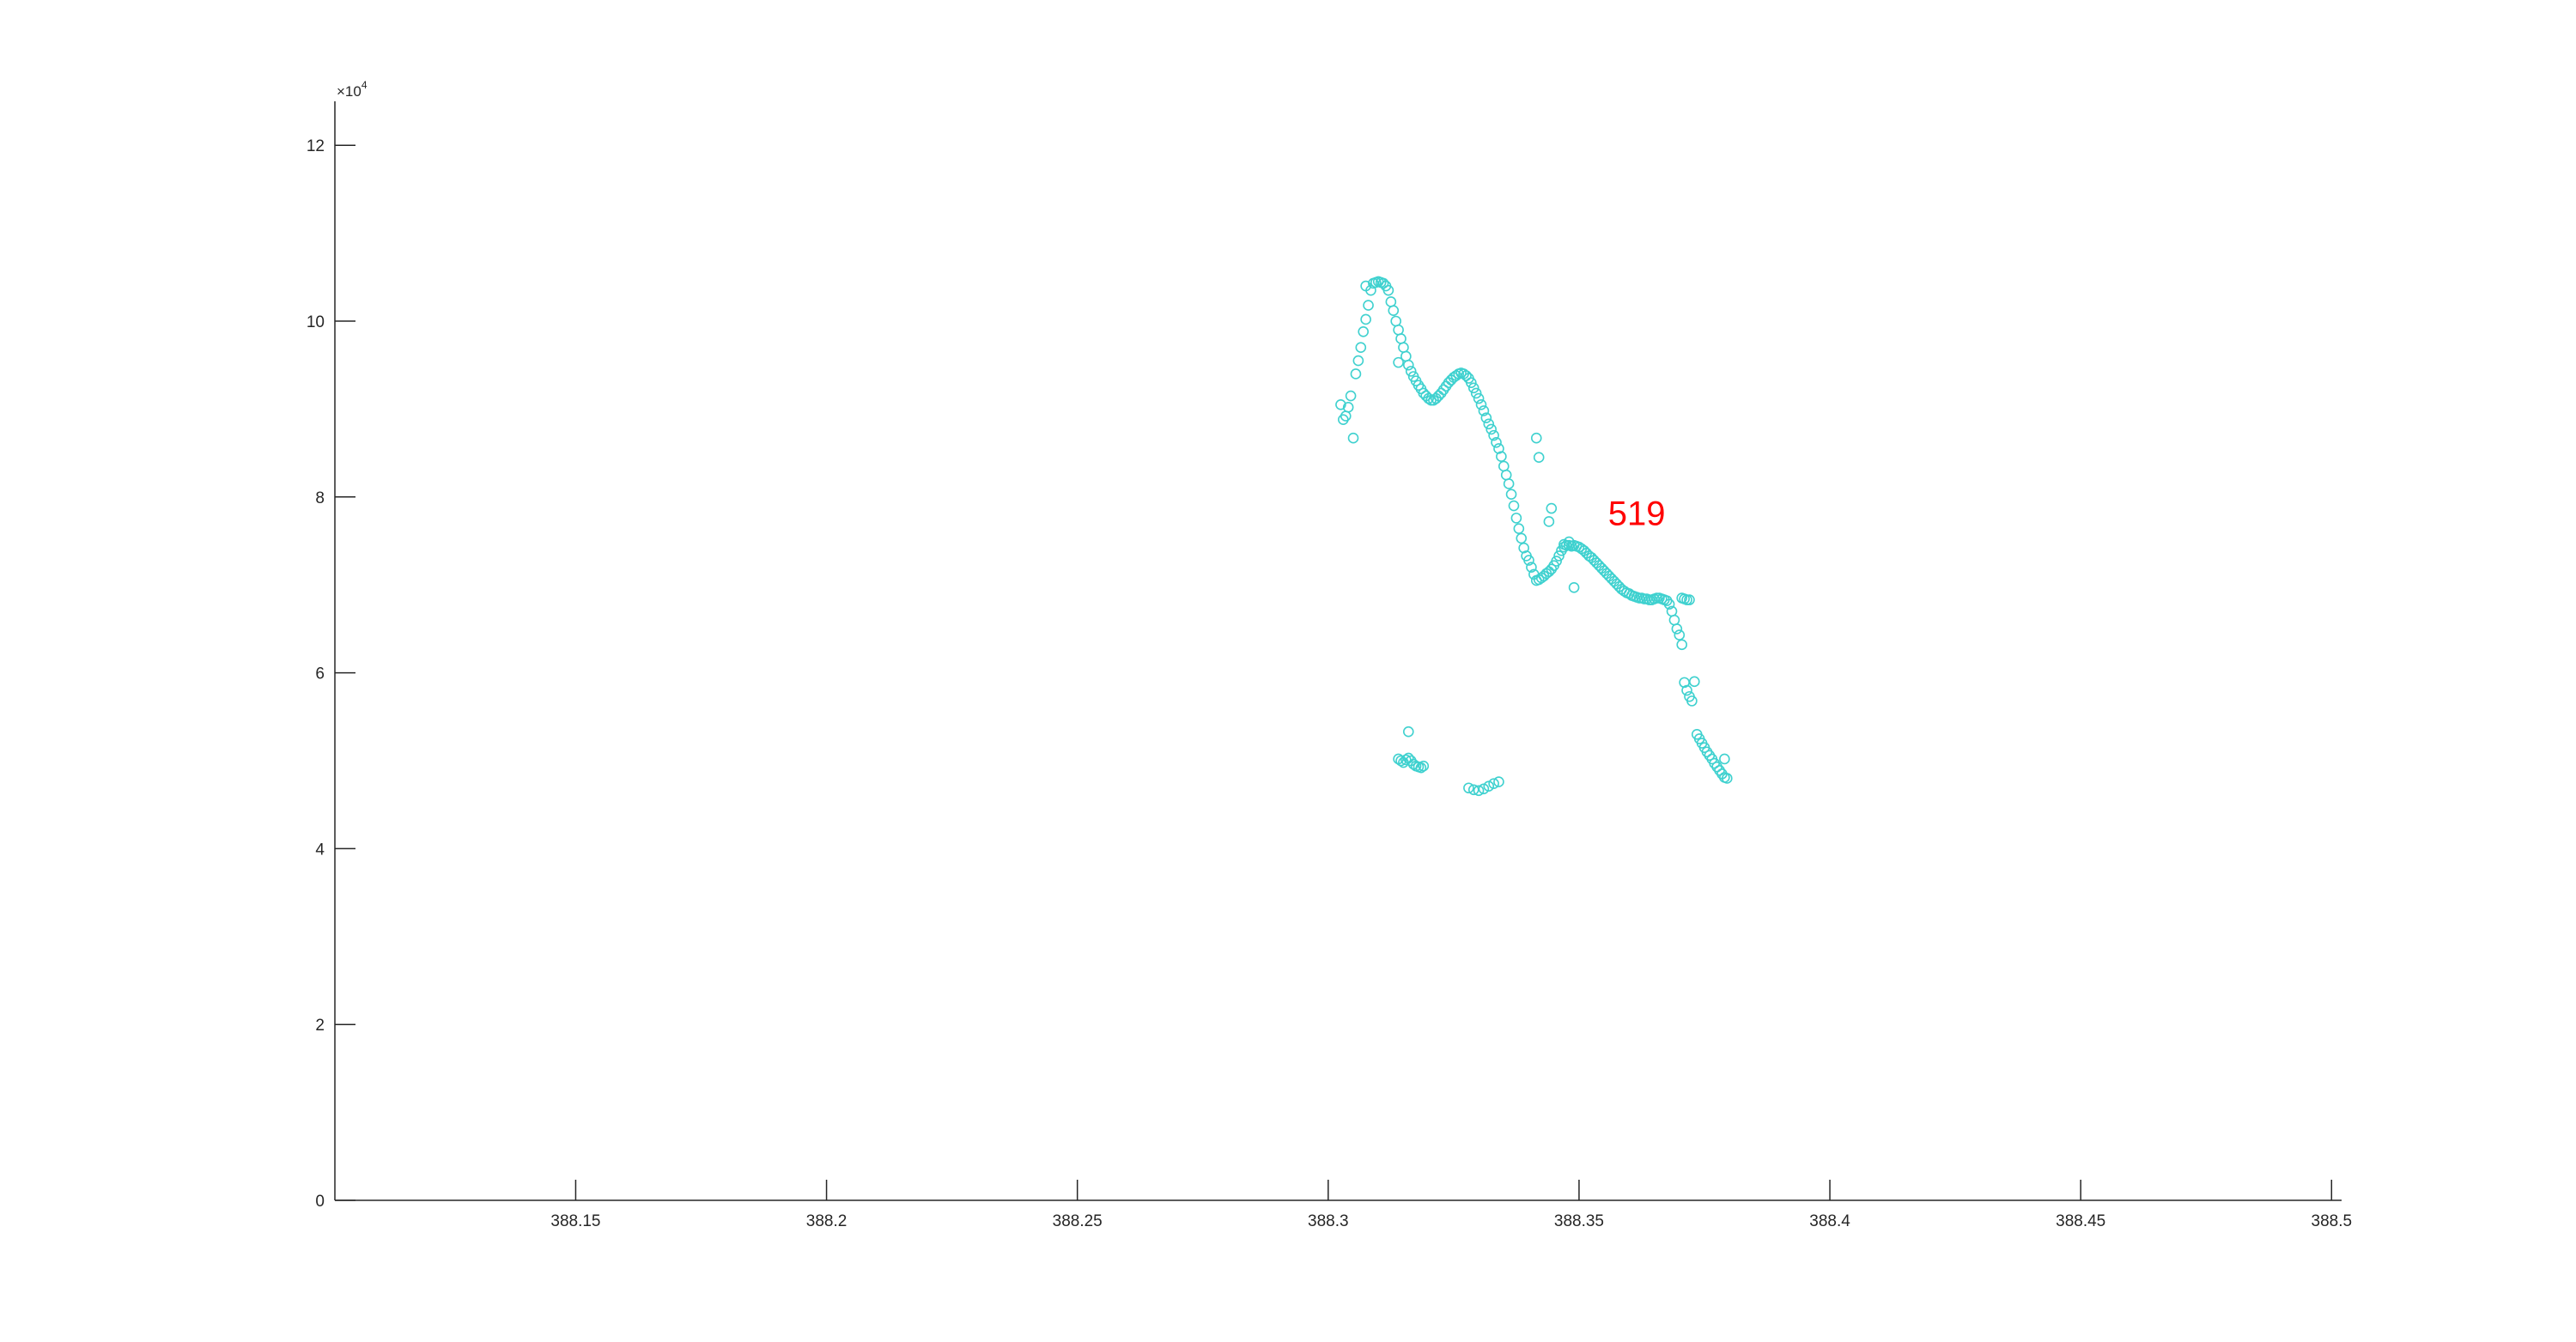 This screenshot has width=2576, height=1342. Describe the element at coordinates (353, 89) in the screenshot. I see `y-axis-exponent: ×10⁴` at that location.